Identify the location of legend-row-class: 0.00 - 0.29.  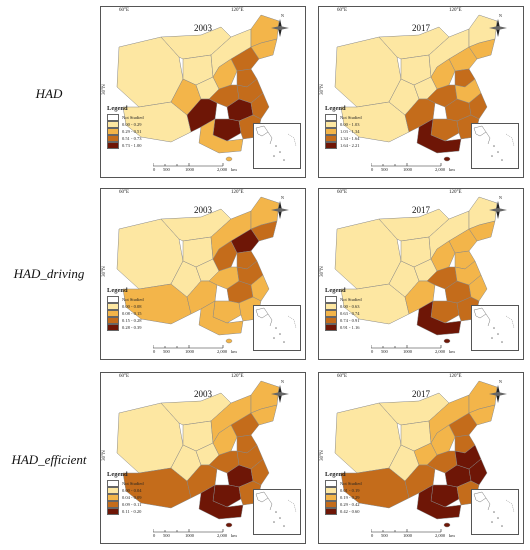
(125, 124).